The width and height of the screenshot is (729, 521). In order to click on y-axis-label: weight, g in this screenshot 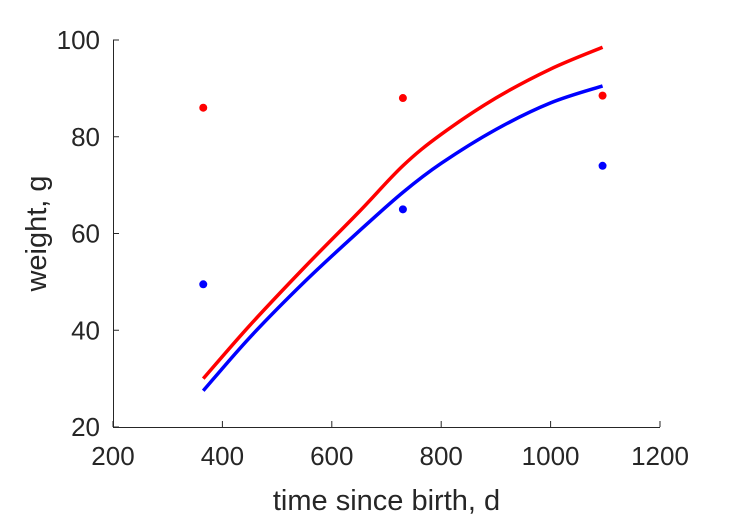, I will do `click(37, 233)`.